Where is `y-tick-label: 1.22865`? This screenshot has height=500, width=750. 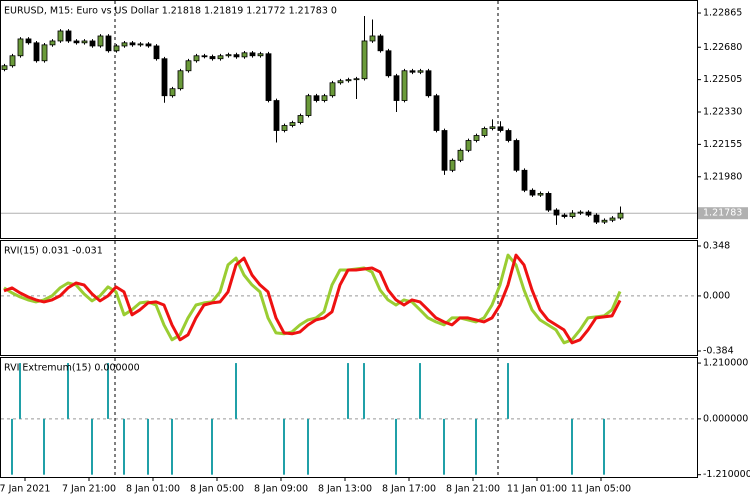 y-tick-label: 1.22865 is located at coordinates (722, 13).